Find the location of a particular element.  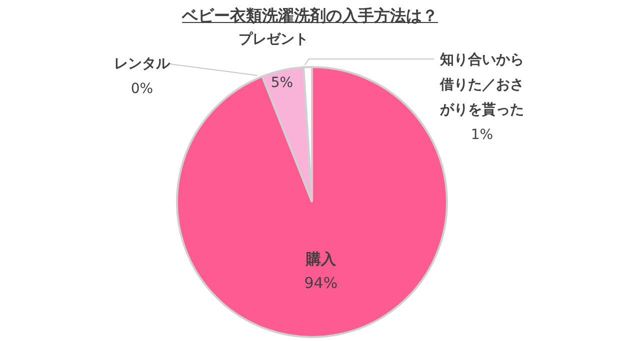

chart-title: ベビー衣類洗濯洗剤の入手方法は？ is located at coordinates (310, 15).